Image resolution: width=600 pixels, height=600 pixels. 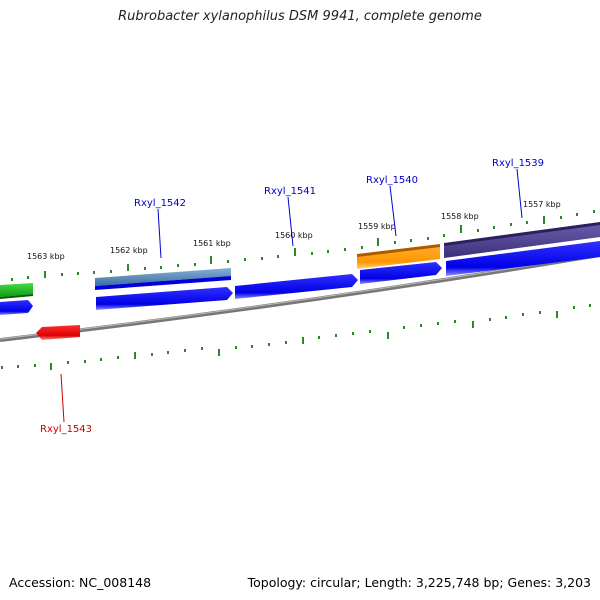 I want to click on scale-label-1563: 1563 kbp, so click(x=46, y=256).